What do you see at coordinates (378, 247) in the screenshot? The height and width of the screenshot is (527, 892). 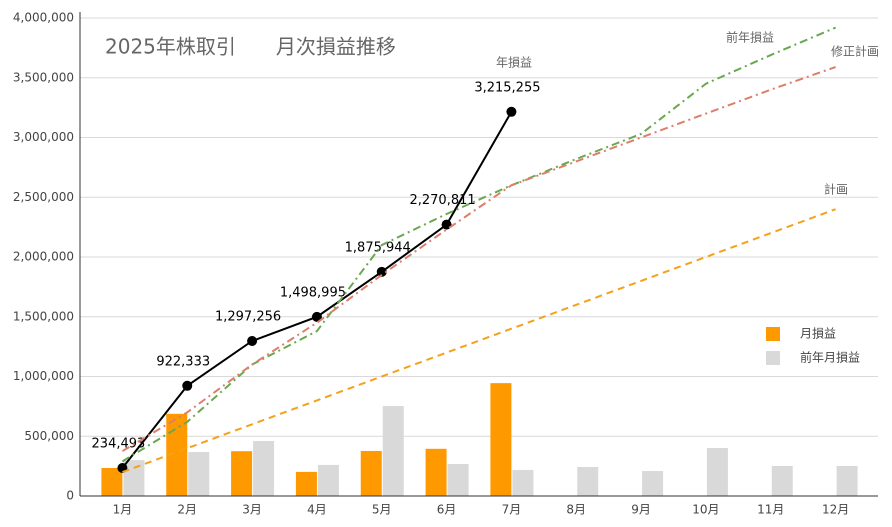 I see `data-label: 1,875,944` at bounding box center [378, 247].